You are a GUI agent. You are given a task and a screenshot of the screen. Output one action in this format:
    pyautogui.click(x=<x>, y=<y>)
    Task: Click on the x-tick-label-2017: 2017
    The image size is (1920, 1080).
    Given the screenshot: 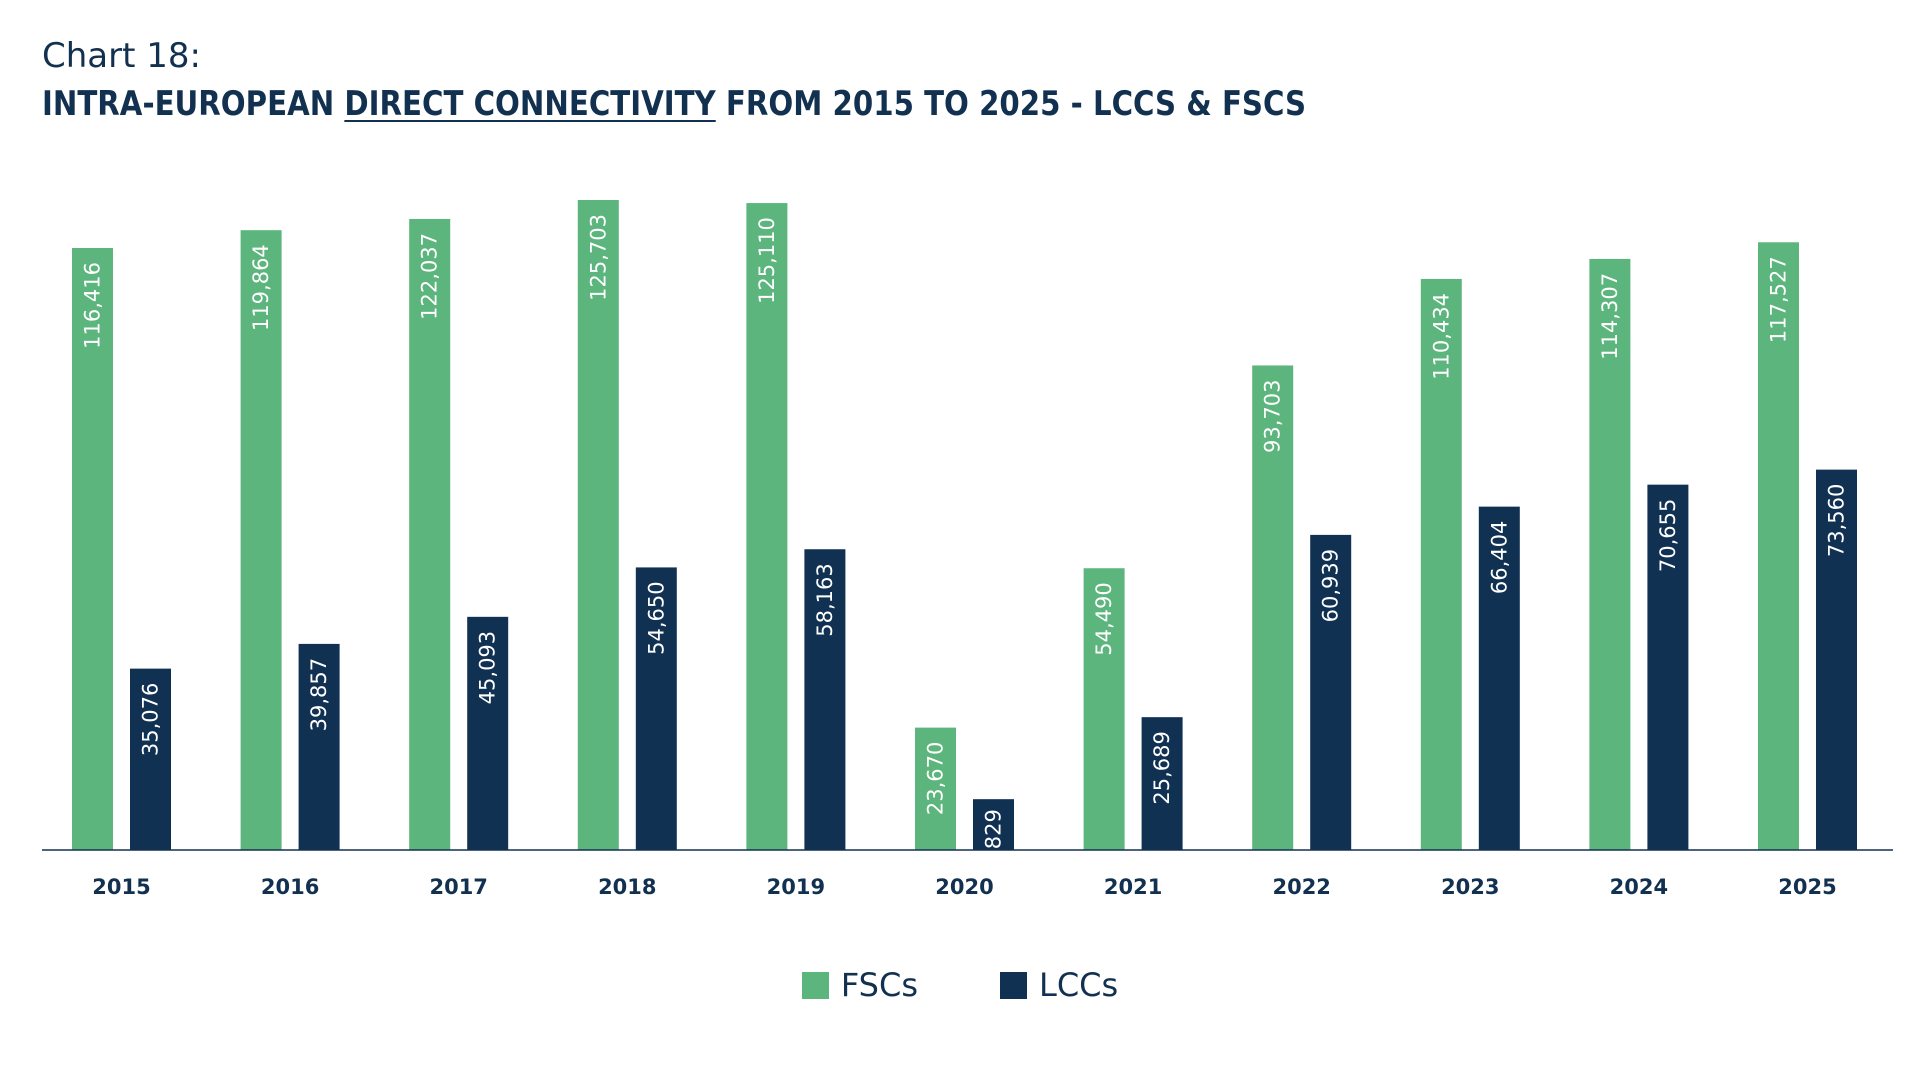 What is the action you would take?
    pyautogui.click(x=458, y=887)
    